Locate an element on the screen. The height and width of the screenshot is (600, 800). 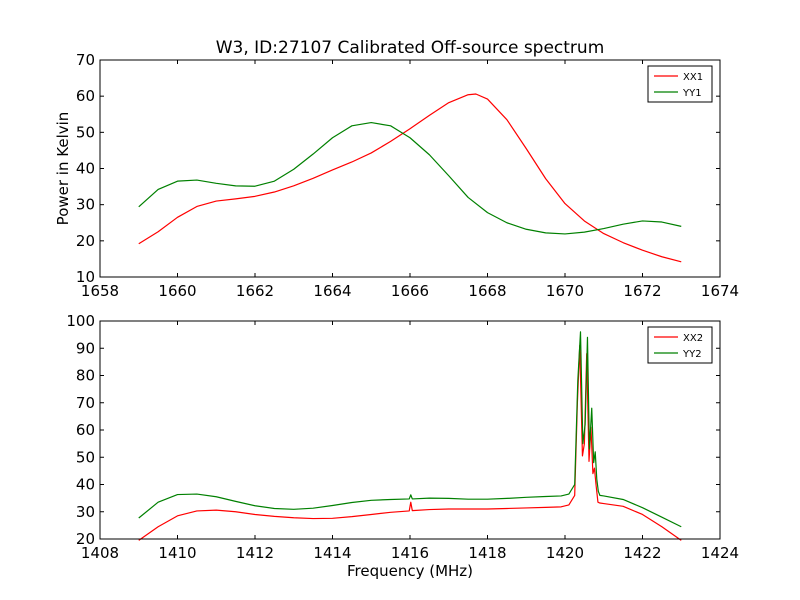
legend-label-xx1: XX1 is located at coordinates (693, 77).